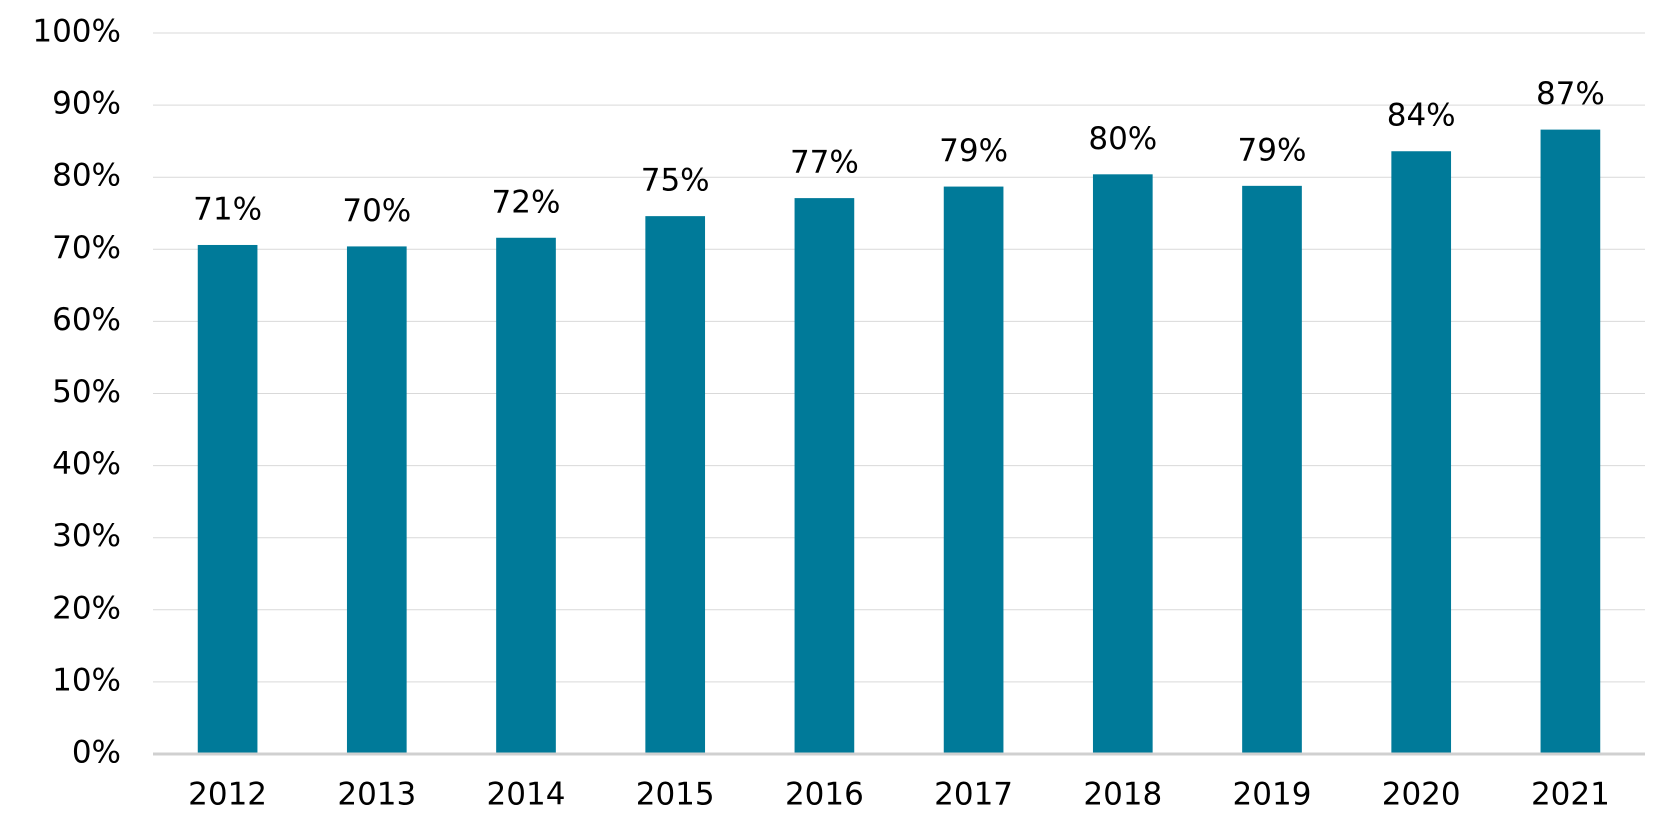 This screenshot has height=831, width=1663. Describe the element at coordinates (86, 392) in the screenshot. I see `y-tick-label: 50%` at that location.